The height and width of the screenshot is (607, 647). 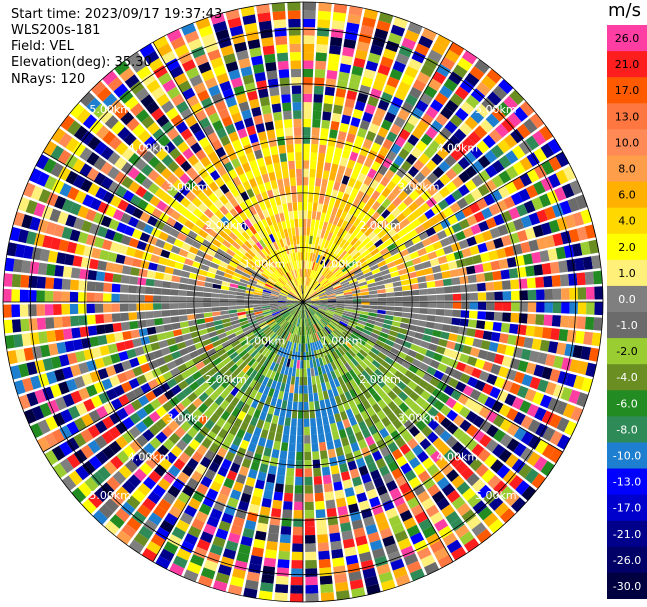 What do you see at coordinates (627, 534) in the screenshot?
I see `colorbar-tick-label: -21.0` at bounding box center [627, 534].